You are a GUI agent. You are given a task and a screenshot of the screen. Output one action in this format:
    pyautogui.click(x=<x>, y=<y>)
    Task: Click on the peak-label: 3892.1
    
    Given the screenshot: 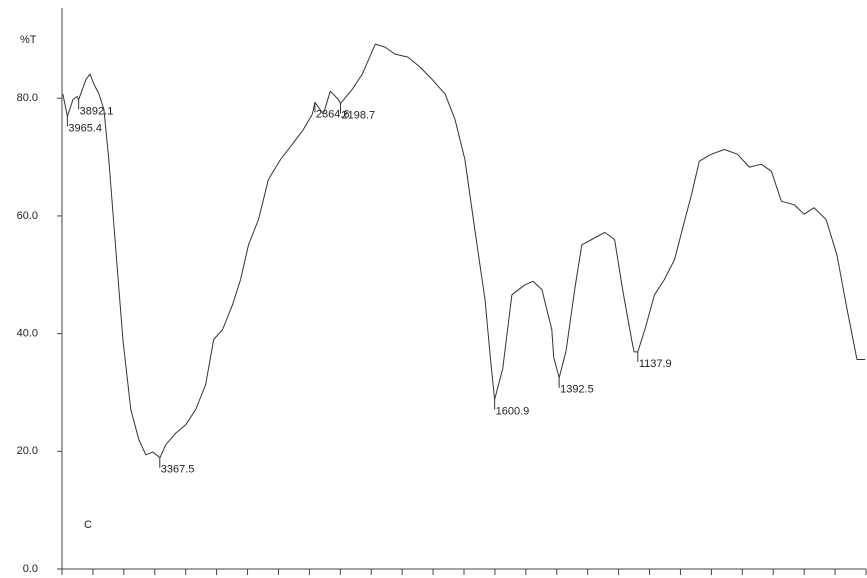 What is the action you would take?
    pyautogui.click(x=97, y=111)
    